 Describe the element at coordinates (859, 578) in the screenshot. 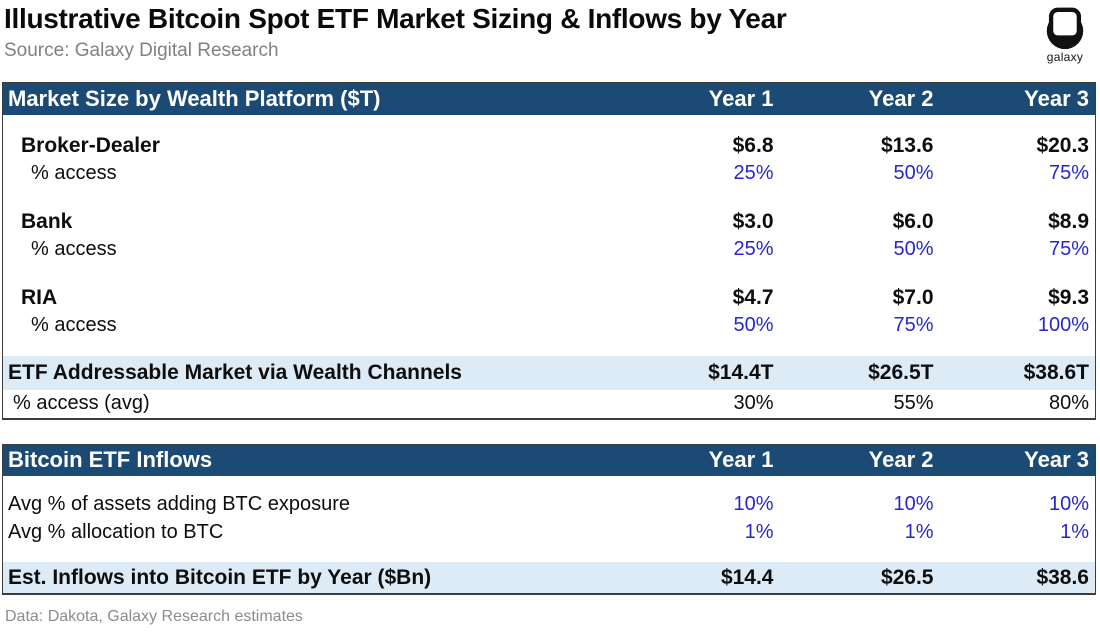

I see `cell-value: $26.5` at that location.